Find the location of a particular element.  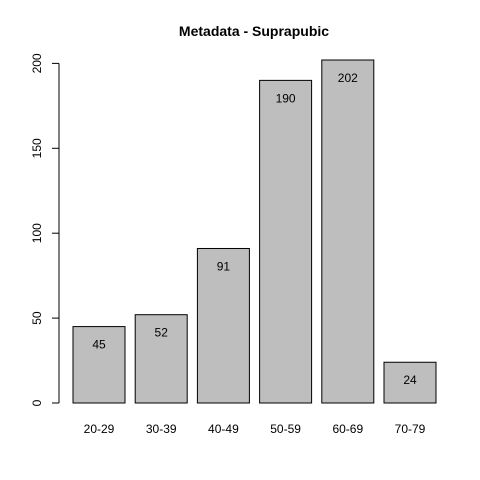

y-tick-label: 50 is located at coordinates (37, 318).